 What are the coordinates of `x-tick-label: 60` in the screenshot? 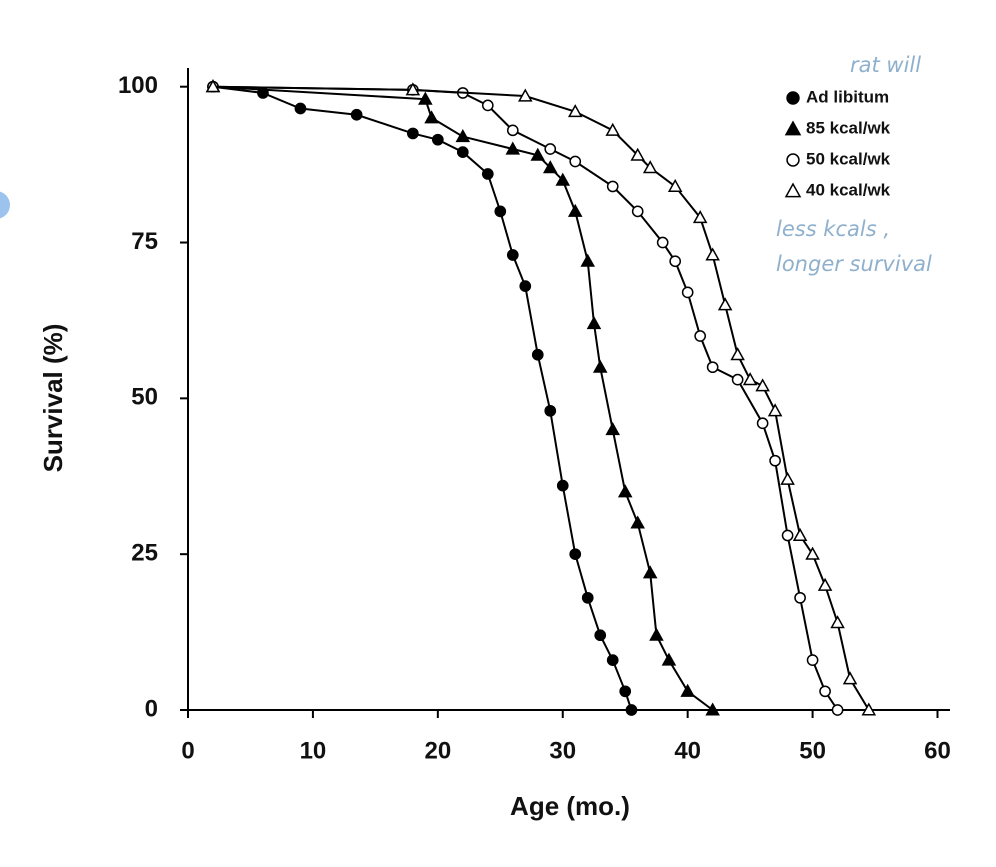 It's located at (937, 750).